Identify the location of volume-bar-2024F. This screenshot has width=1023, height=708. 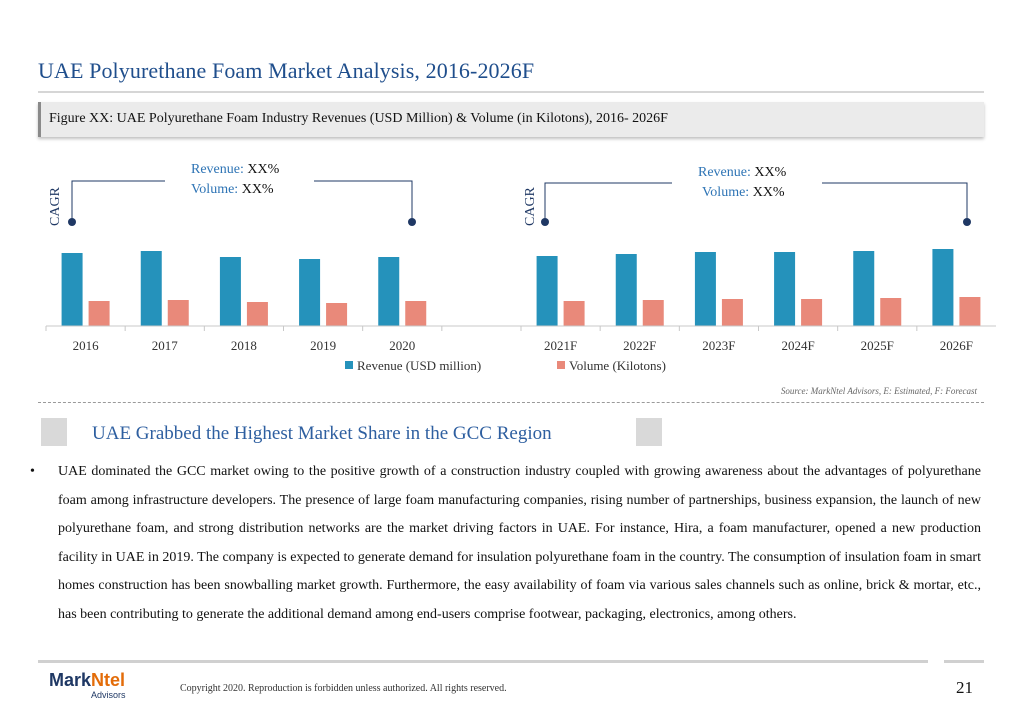
(812, 312).